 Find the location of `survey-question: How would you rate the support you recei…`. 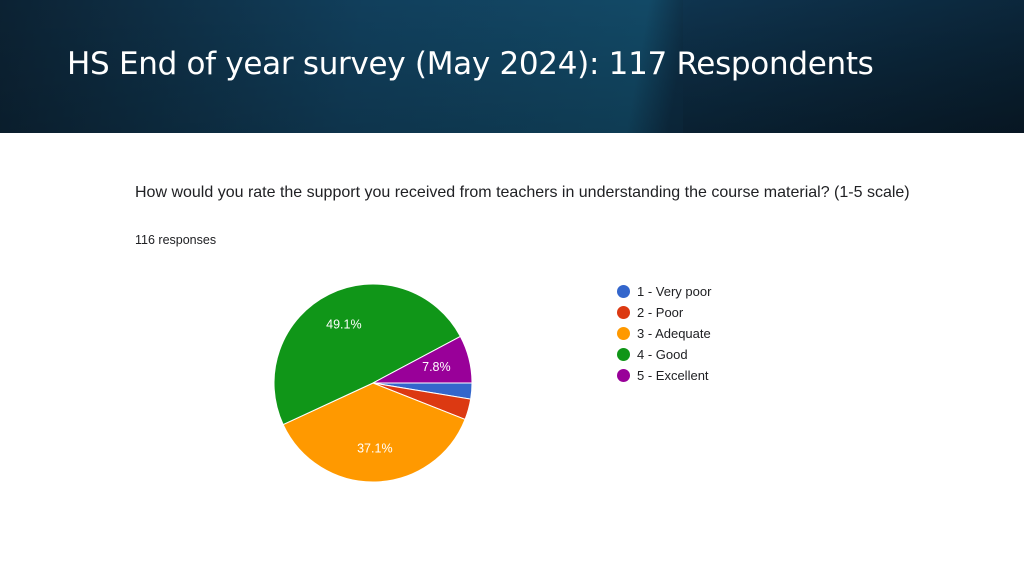

survey-question: How would you rate the support you recei… is located at coordinates (522, 192).